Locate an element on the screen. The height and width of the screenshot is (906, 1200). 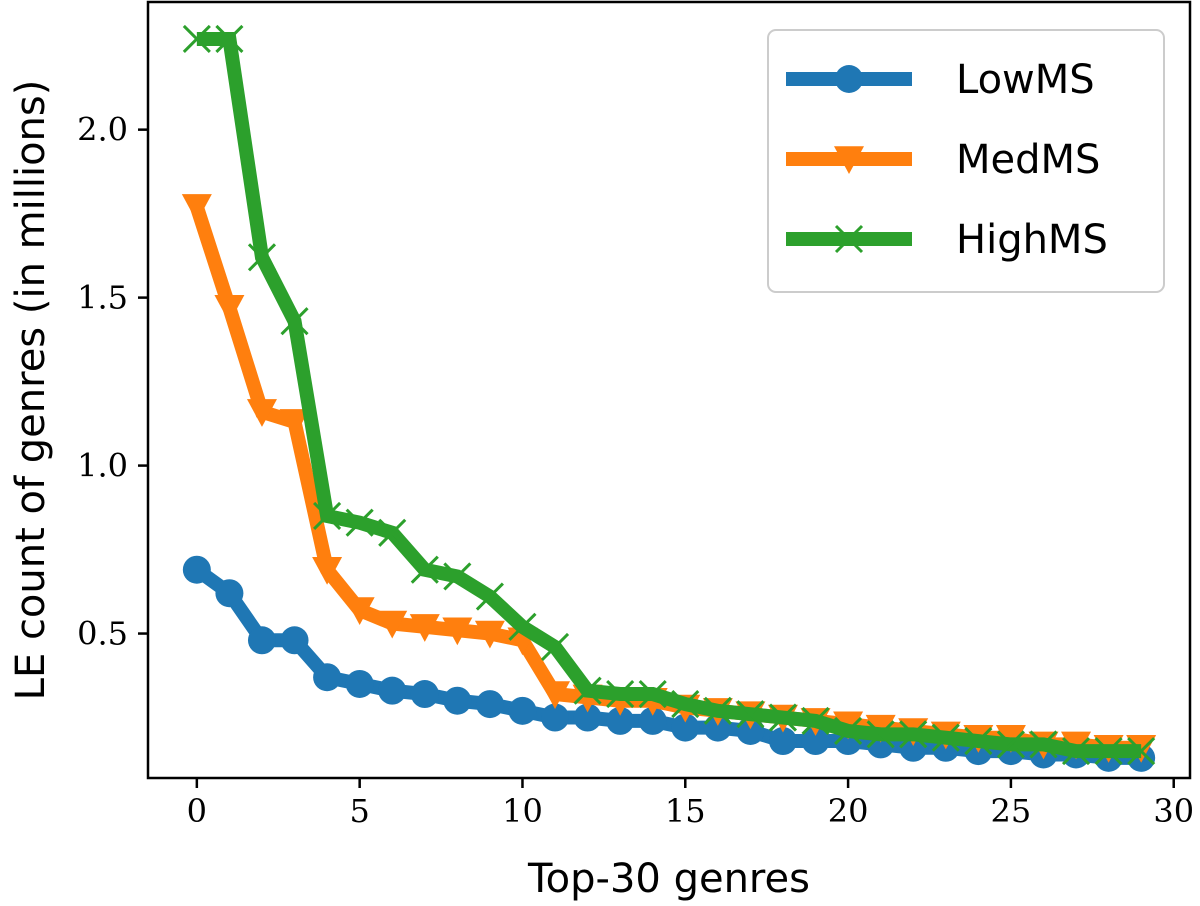
x-axis-label: Top-30 genres is located at coordinates (668, 879).